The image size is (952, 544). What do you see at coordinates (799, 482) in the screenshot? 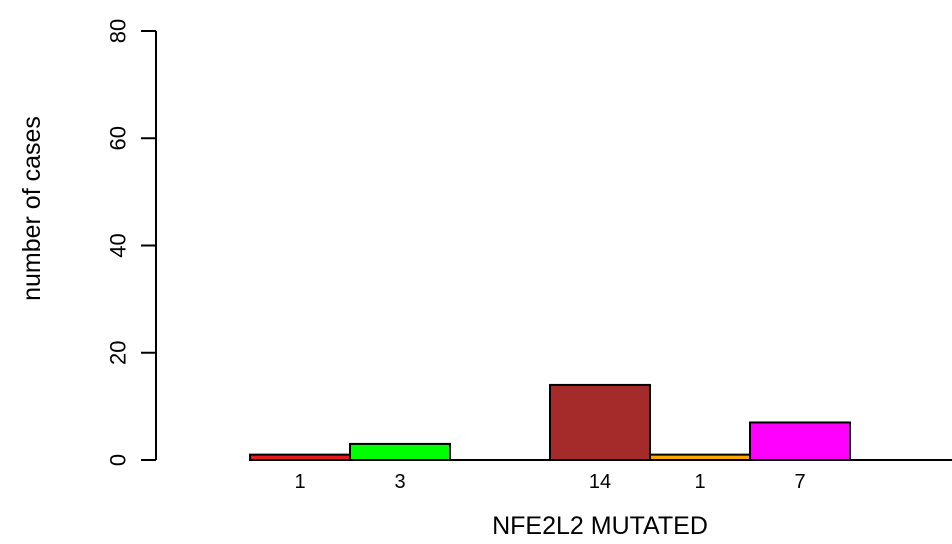
I see `bar-value-label-6: 7` at bounding box center [799, 482].